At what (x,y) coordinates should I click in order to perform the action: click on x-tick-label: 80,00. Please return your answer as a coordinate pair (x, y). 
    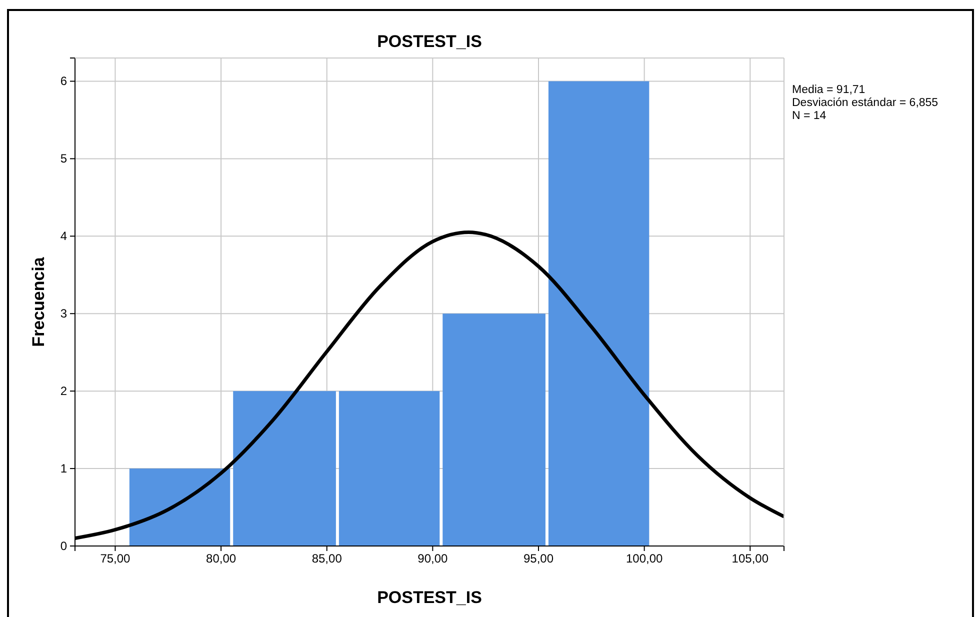
    Looking at the image, I should click on (221, 559).